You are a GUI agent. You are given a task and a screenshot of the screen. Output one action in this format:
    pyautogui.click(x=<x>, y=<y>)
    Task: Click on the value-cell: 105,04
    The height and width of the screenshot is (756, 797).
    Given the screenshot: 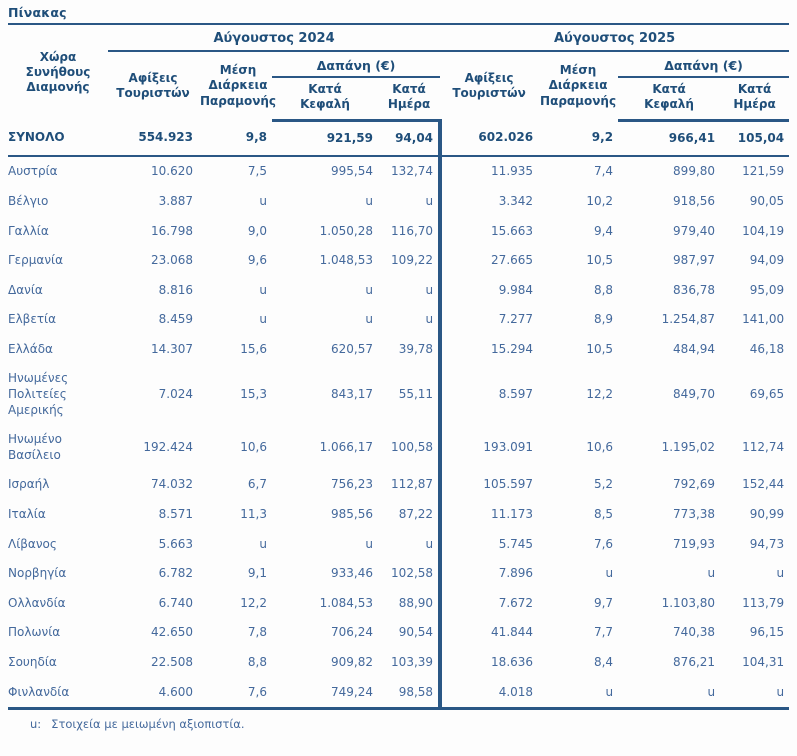 What is the action you would take?
    pyautogui.click(x=755, y=139)
    